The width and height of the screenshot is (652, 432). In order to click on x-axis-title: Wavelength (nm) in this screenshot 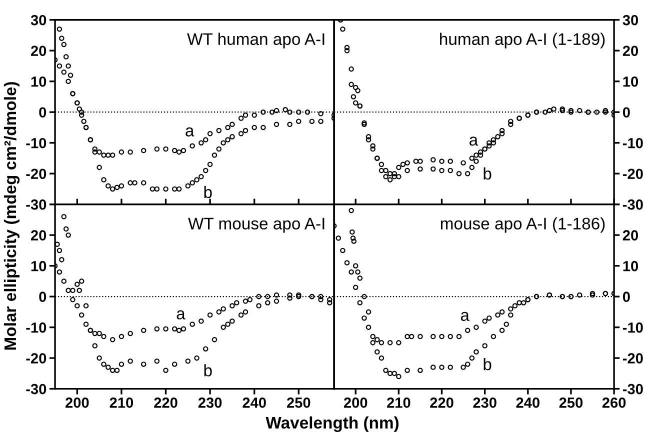, I will do `click(332, 424)`.